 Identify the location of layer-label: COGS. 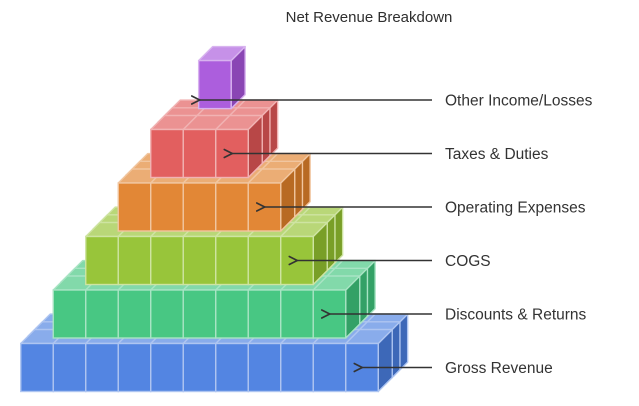
(468, 261).